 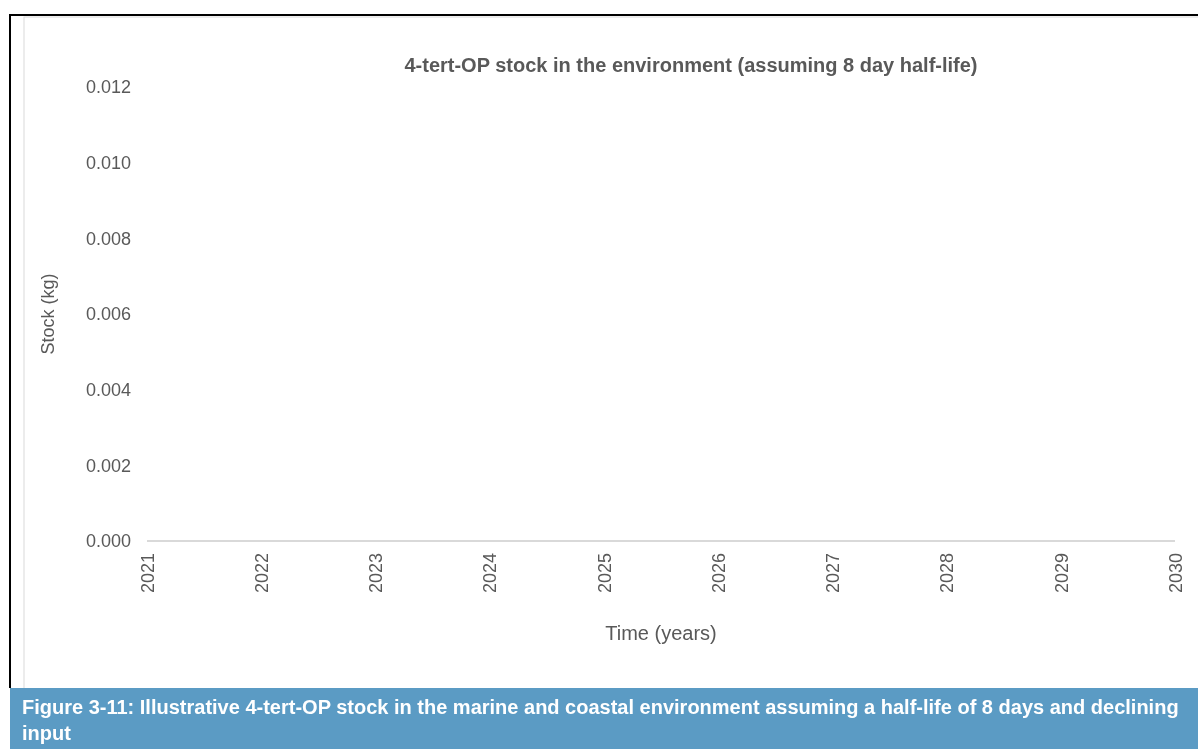 What do you see at coordinates (108, 465) in the screenshot?
I see `y-tick-label: 0.002` at bounding box center [108, 465].